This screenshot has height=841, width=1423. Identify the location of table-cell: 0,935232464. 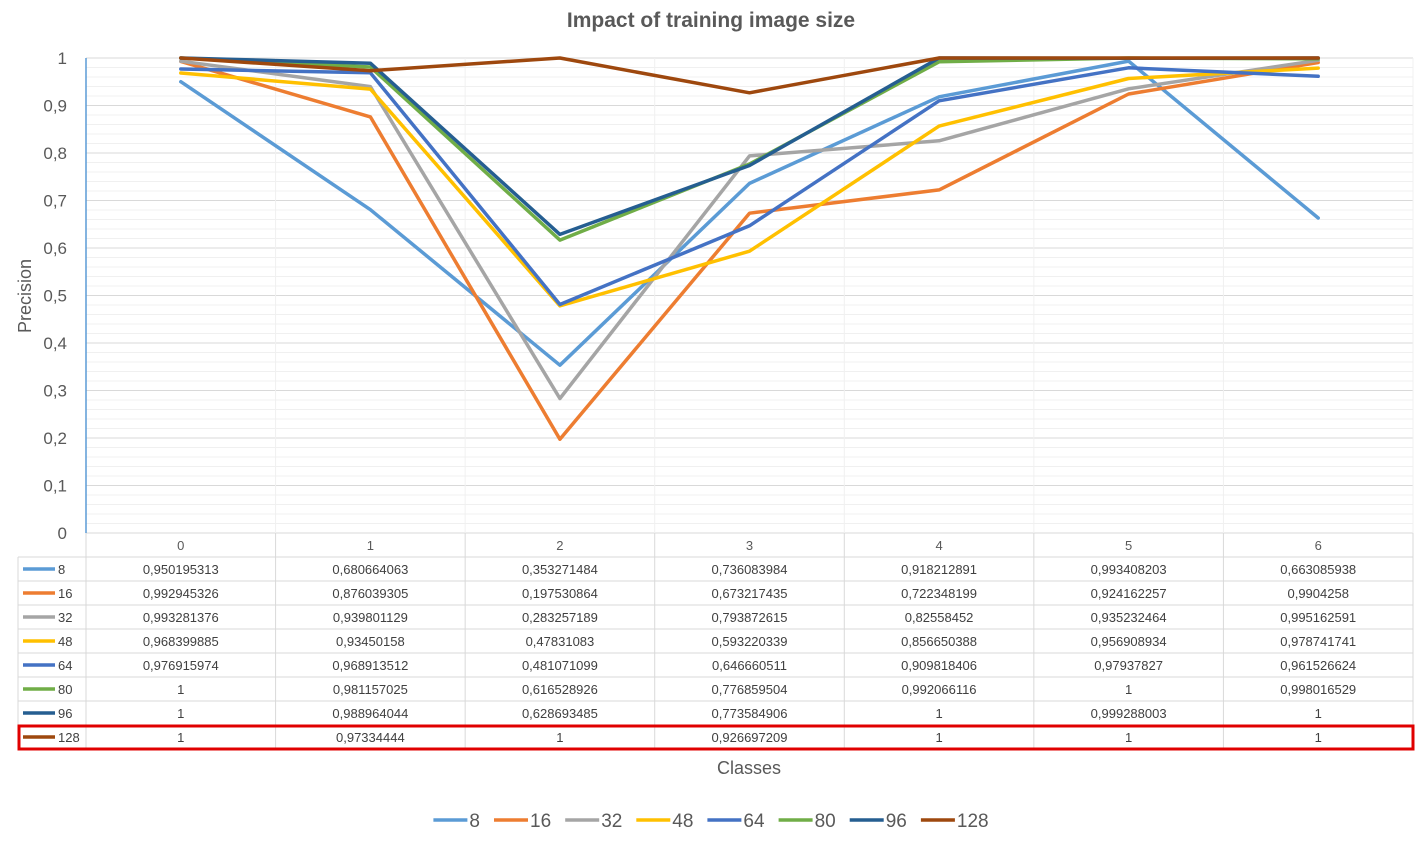
(1129, 617).